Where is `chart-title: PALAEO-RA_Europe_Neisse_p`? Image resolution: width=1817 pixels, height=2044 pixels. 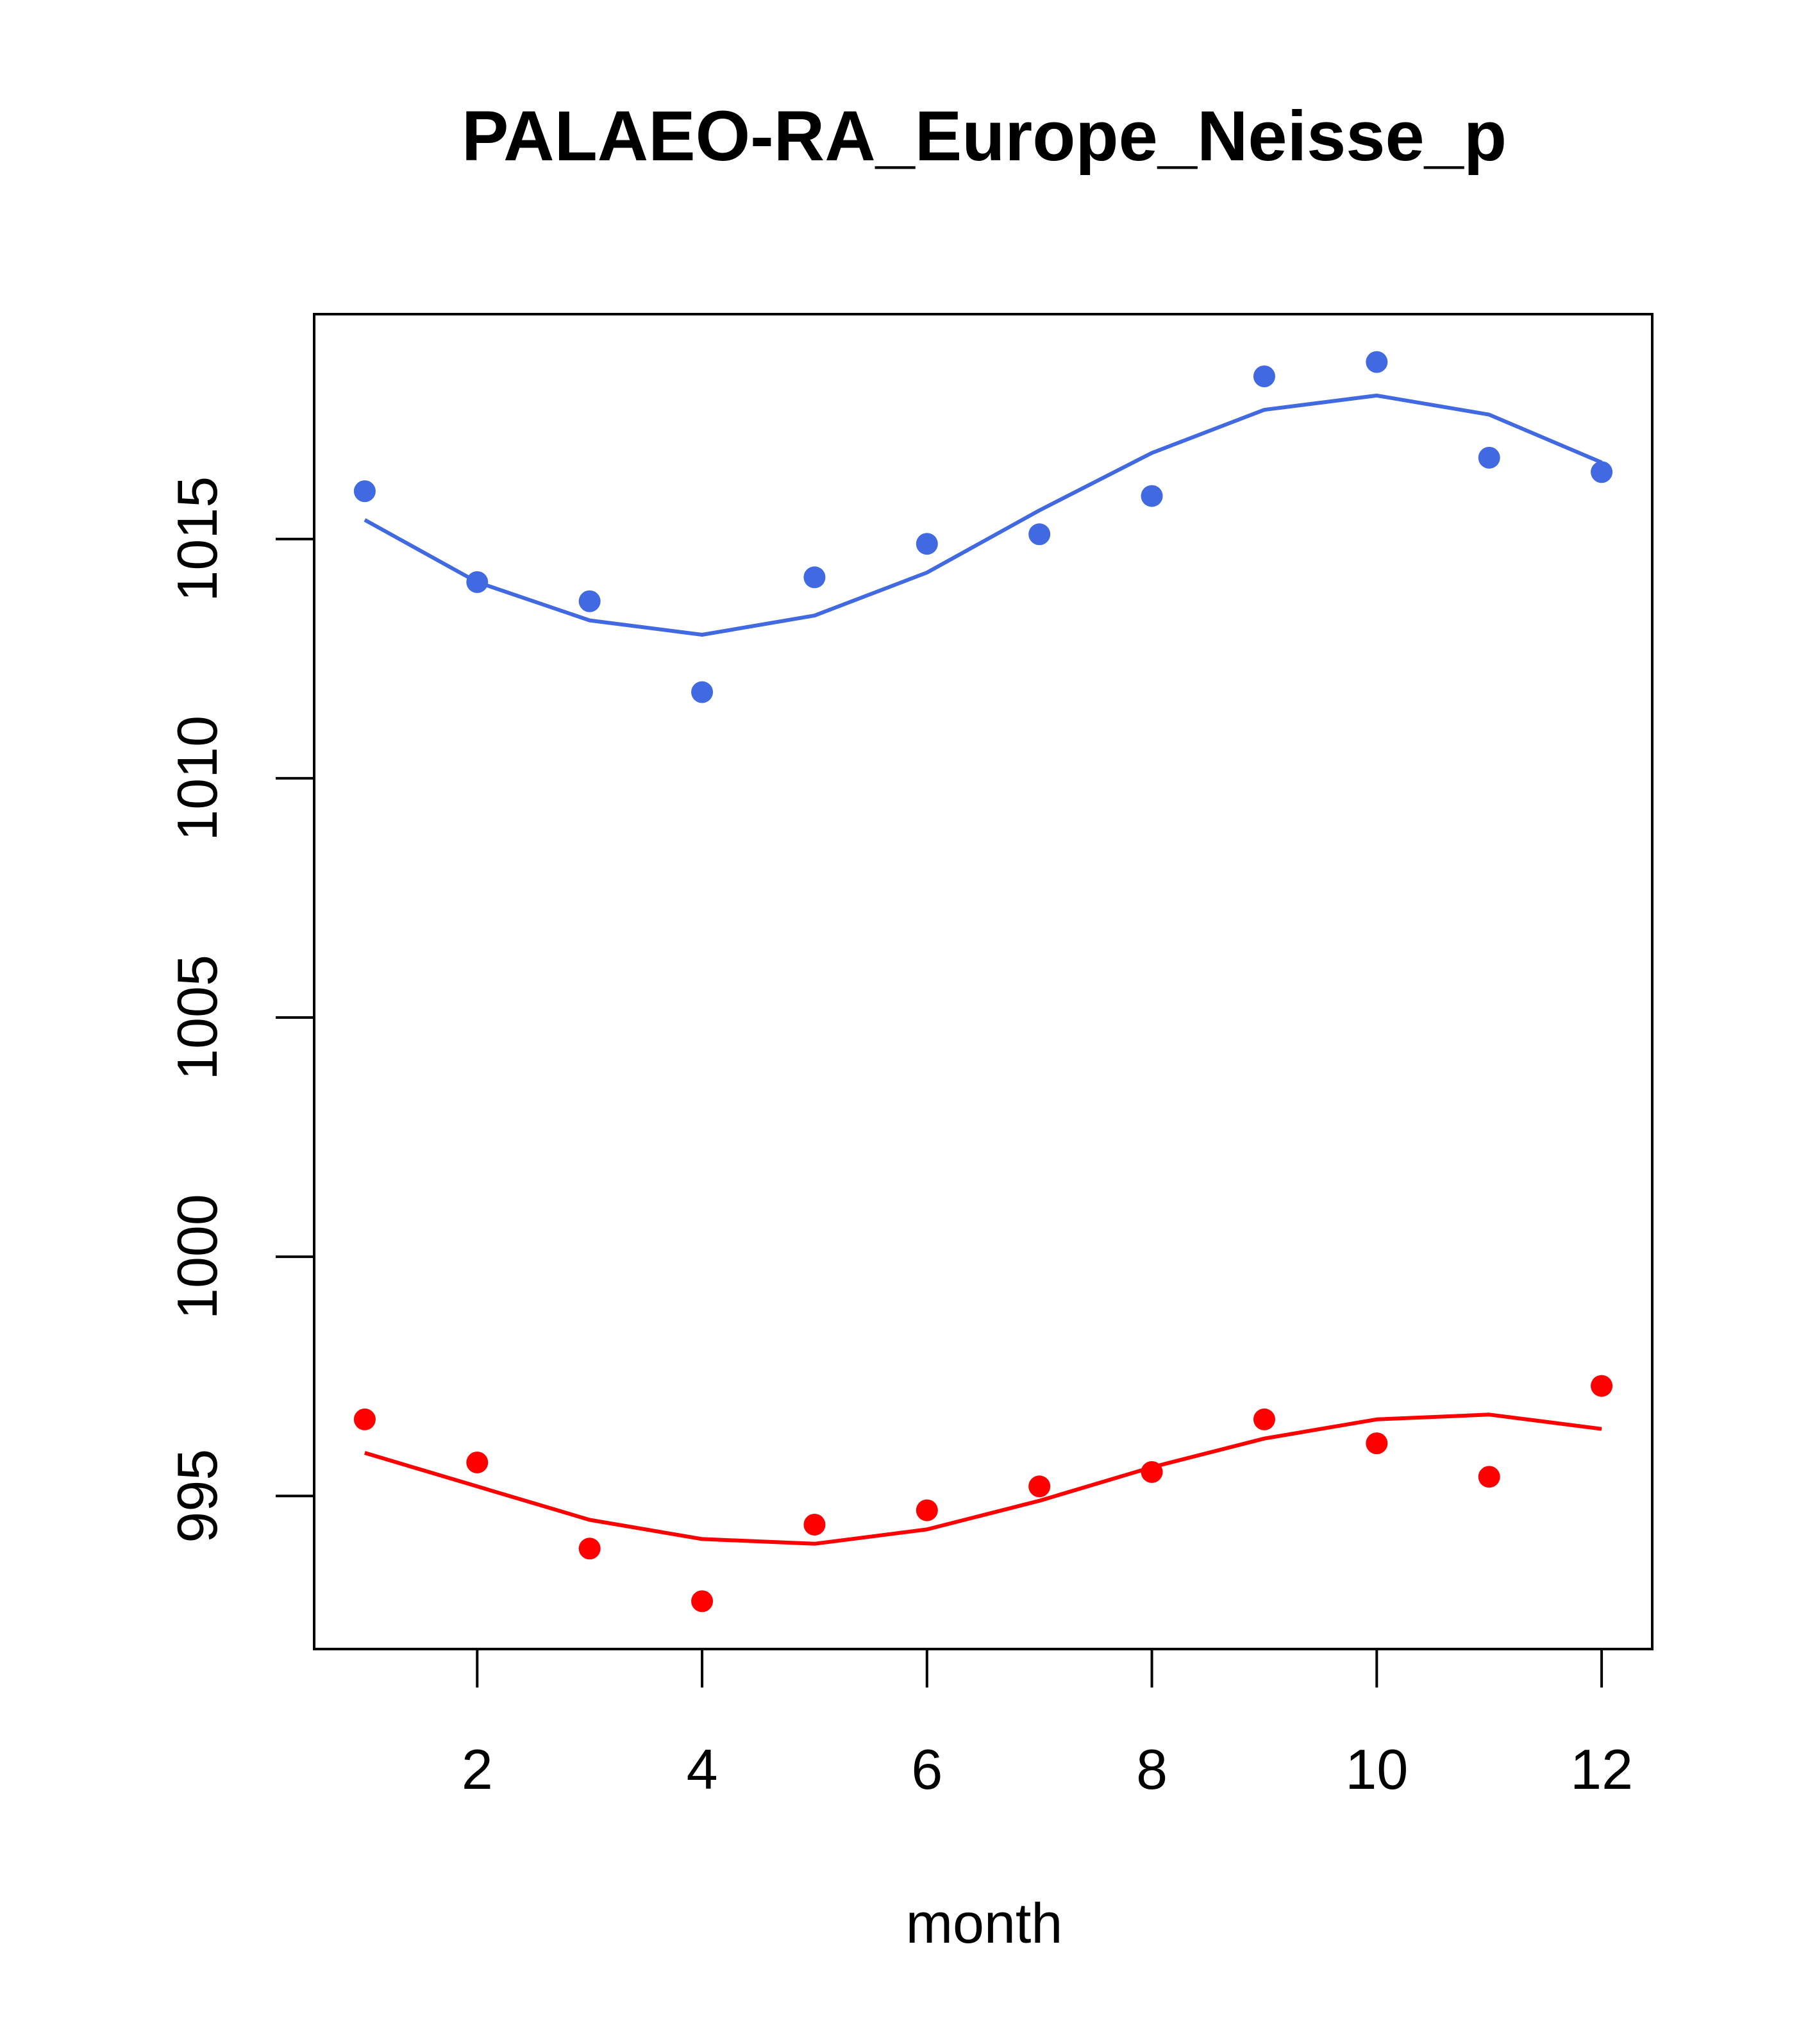
chart-title: PALAEO-RA_Europe_Neisse_p is located at coordinates (984, 136).